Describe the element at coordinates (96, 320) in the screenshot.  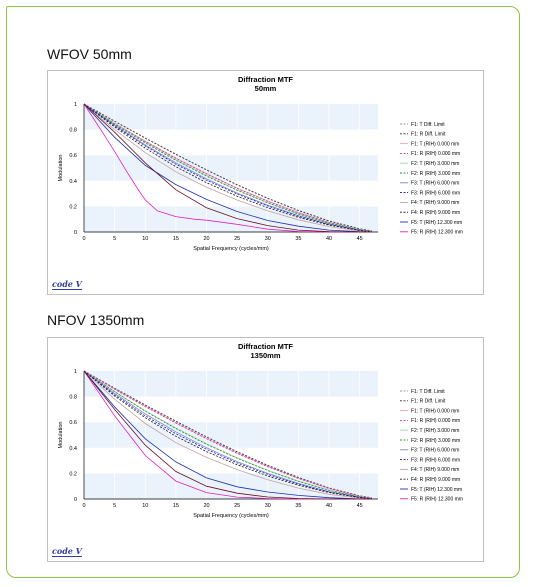
I see `section-heading-nfov: NFOV 1350mm` at that location.